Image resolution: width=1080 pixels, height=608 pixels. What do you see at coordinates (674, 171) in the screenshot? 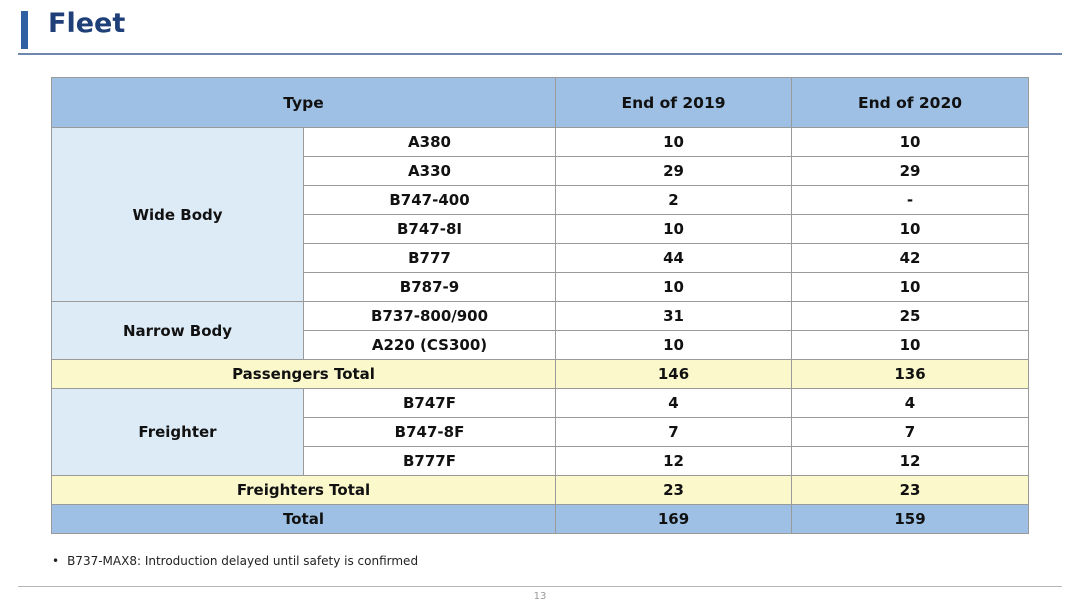
I see `value-2019: 29` at bounding box center [674, 171].